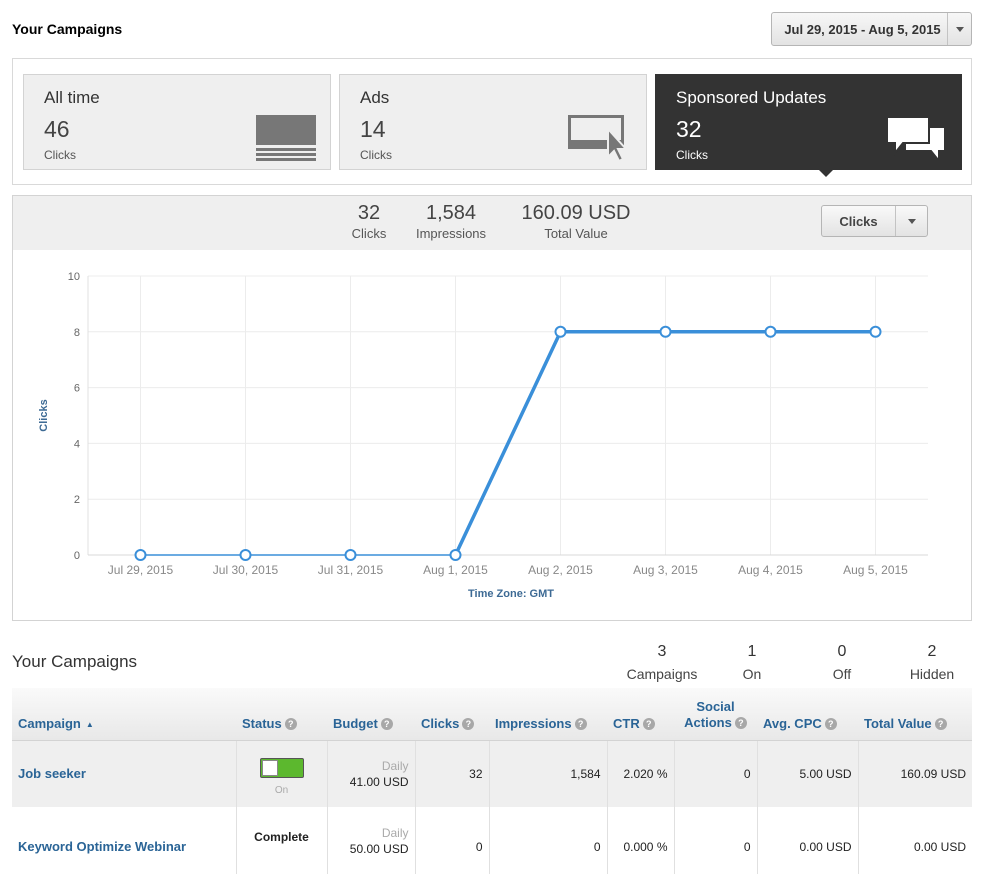  Describe the element at coordinates (177, 122) in the screenshot. I see `tile-all-time: All time 46 Clicks` at that location.